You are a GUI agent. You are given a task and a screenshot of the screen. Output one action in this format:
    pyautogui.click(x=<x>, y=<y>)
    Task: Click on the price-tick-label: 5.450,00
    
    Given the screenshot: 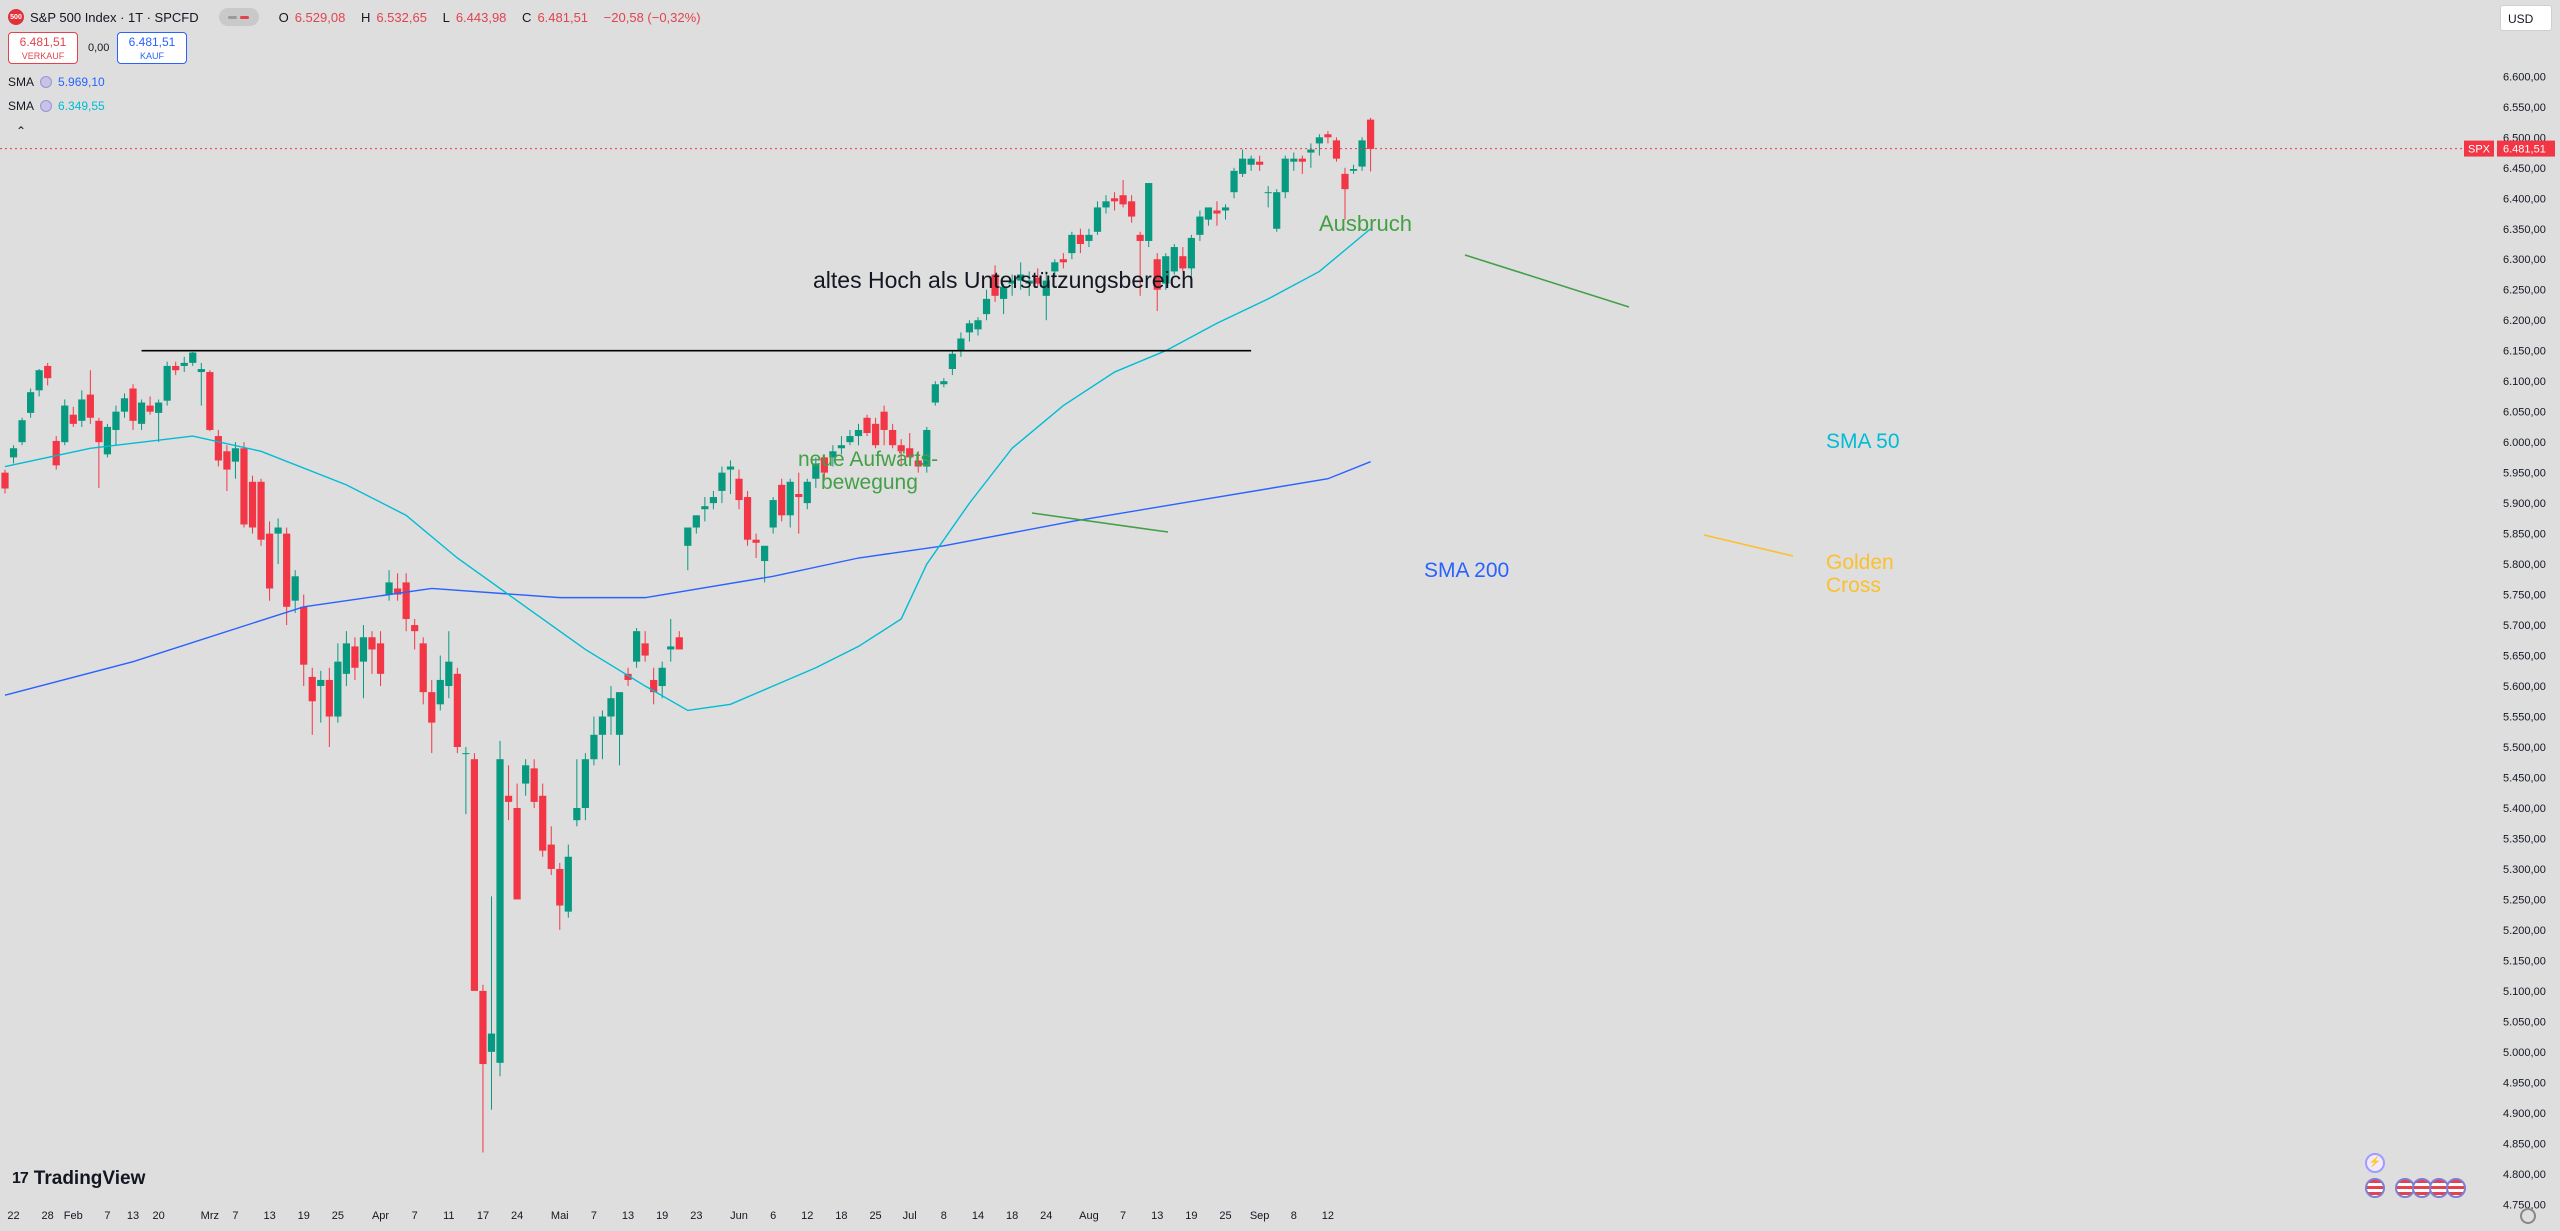 What is the action you would take?
    pyautogui.click(x=2524, y=778)
    